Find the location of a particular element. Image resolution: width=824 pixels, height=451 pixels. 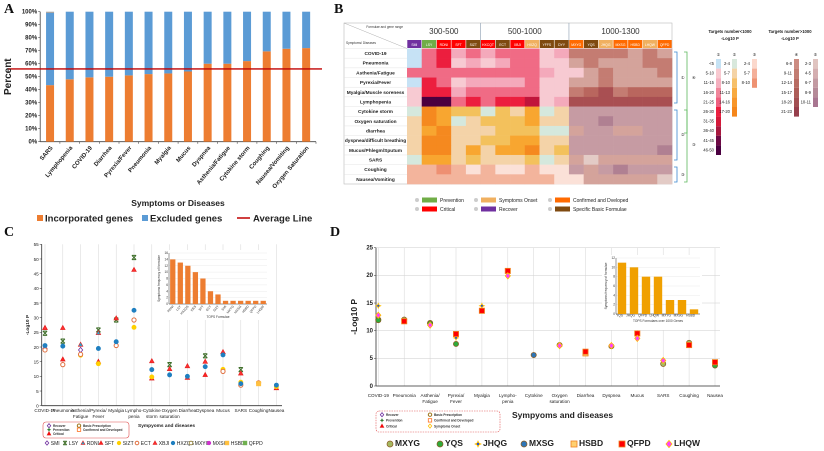

legend-hxzqs-icon is located at coordinates (173, 443).